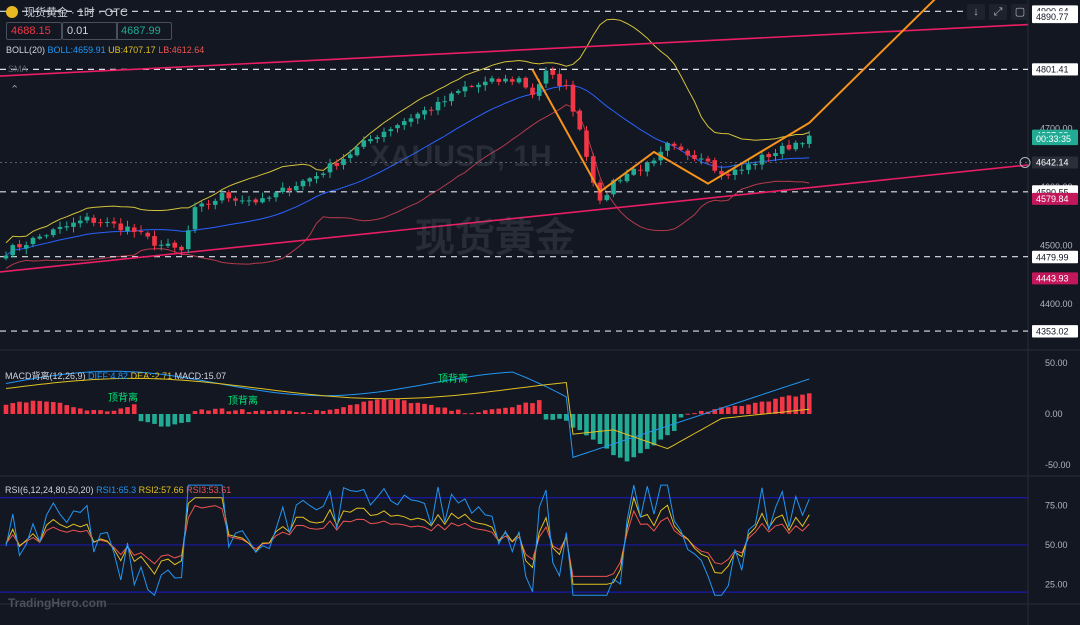 The height and width of the screenshot is (625, 1080). I want to click on rsi3-value: RSI3:53.61, so click(209, 490).